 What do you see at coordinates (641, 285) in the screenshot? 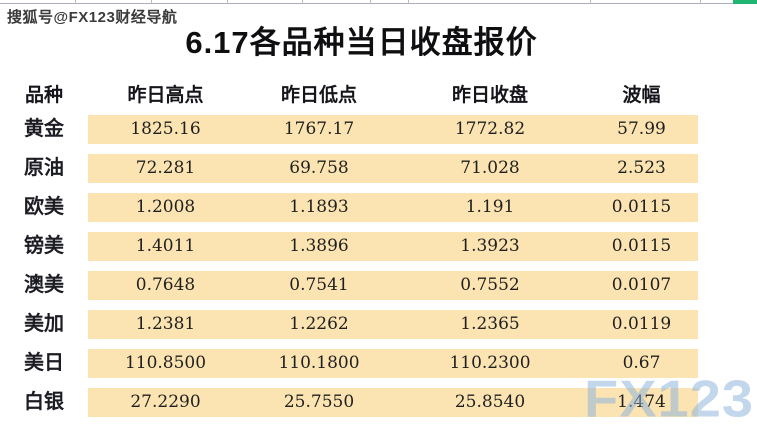
I see `cell-range: 0.0107` at bounding box center [641, 285].